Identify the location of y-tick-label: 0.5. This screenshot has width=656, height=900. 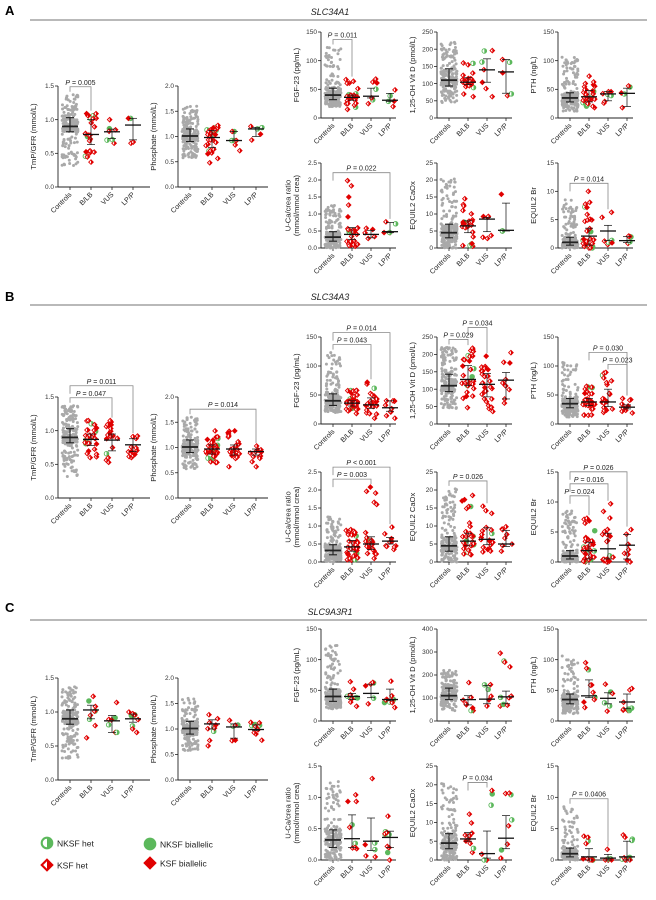
(312, 231).